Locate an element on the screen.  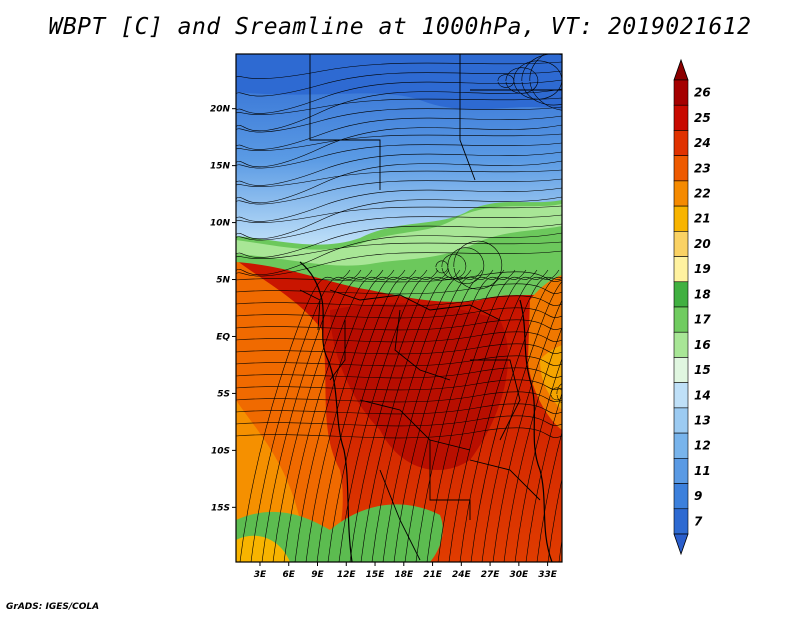
lon-tick-label: 12E is located at coordinates (347, 575).